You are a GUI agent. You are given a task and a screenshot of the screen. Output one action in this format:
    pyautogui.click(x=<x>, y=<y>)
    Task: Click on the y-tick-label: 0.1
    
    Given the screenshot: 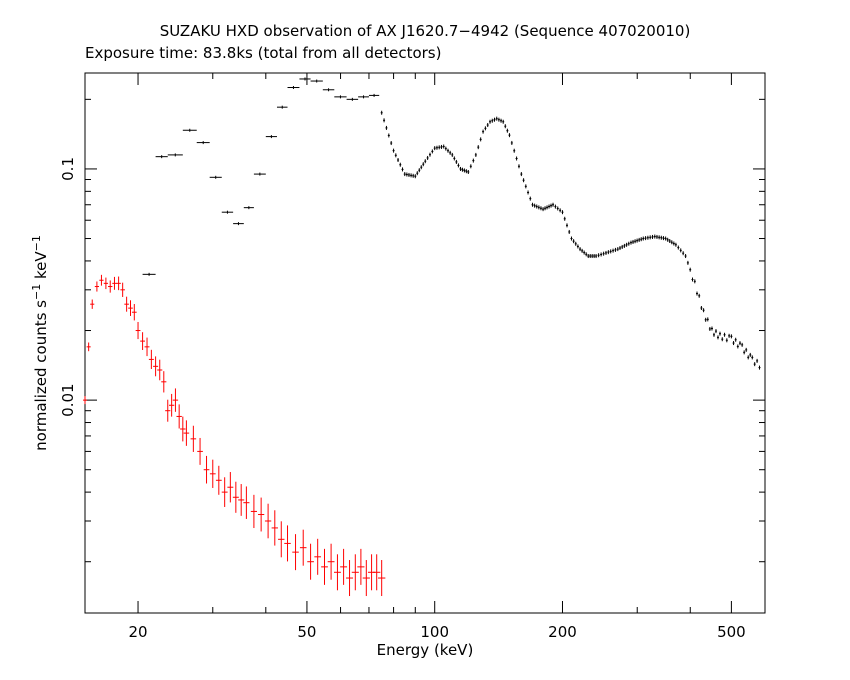 What is the action you would take?
    pyautogui.click(x=68, y=169)
    